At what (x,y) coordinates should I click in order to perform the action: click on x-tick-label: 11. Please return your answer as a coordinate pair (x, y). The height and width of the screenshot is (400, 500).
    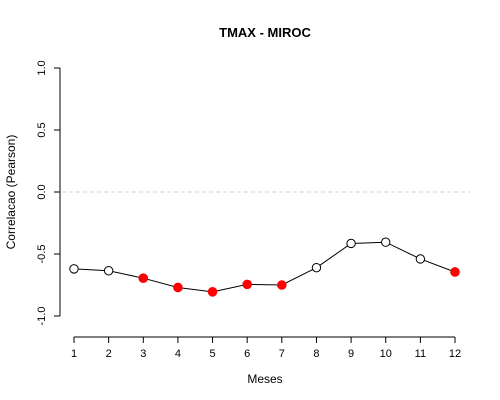
    Looking at the image, I should click on (420, 354).